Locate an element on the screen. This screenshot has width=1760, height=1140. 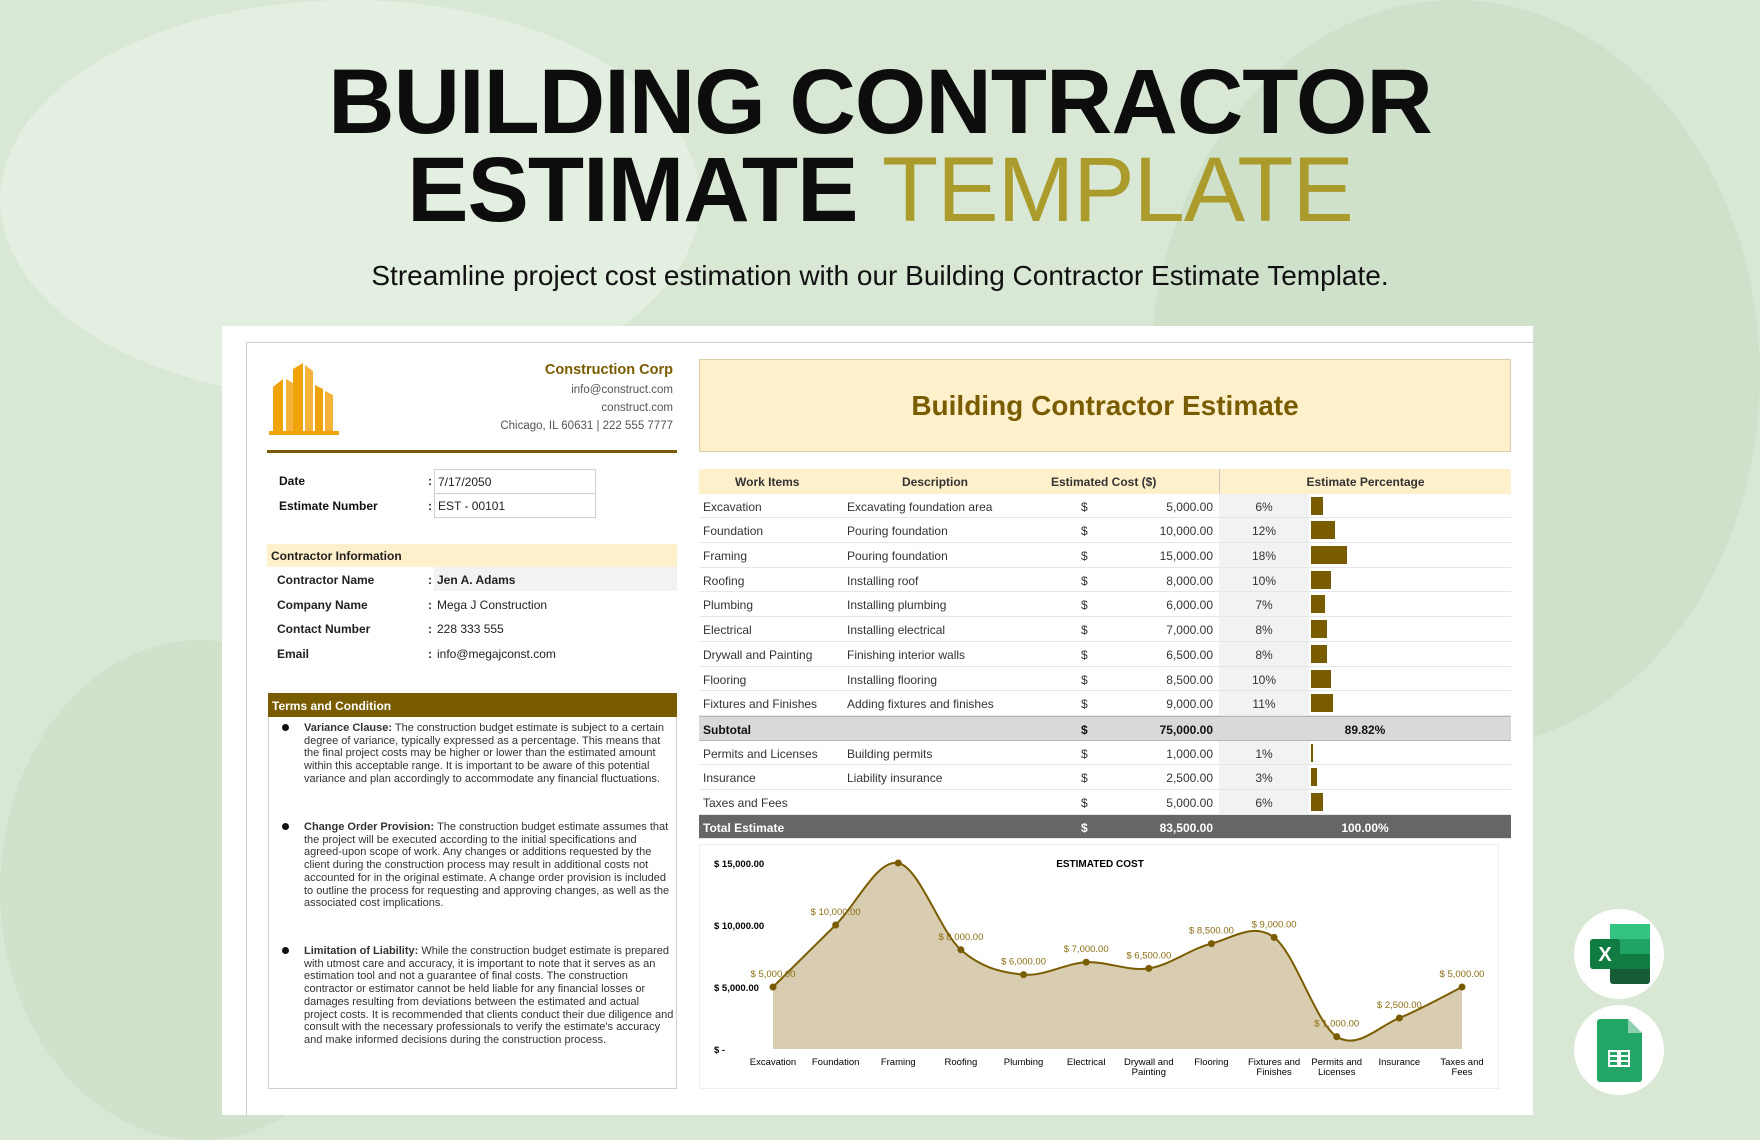
estimated-cost: 6,000.00 is located at coordinates (1189, 605).